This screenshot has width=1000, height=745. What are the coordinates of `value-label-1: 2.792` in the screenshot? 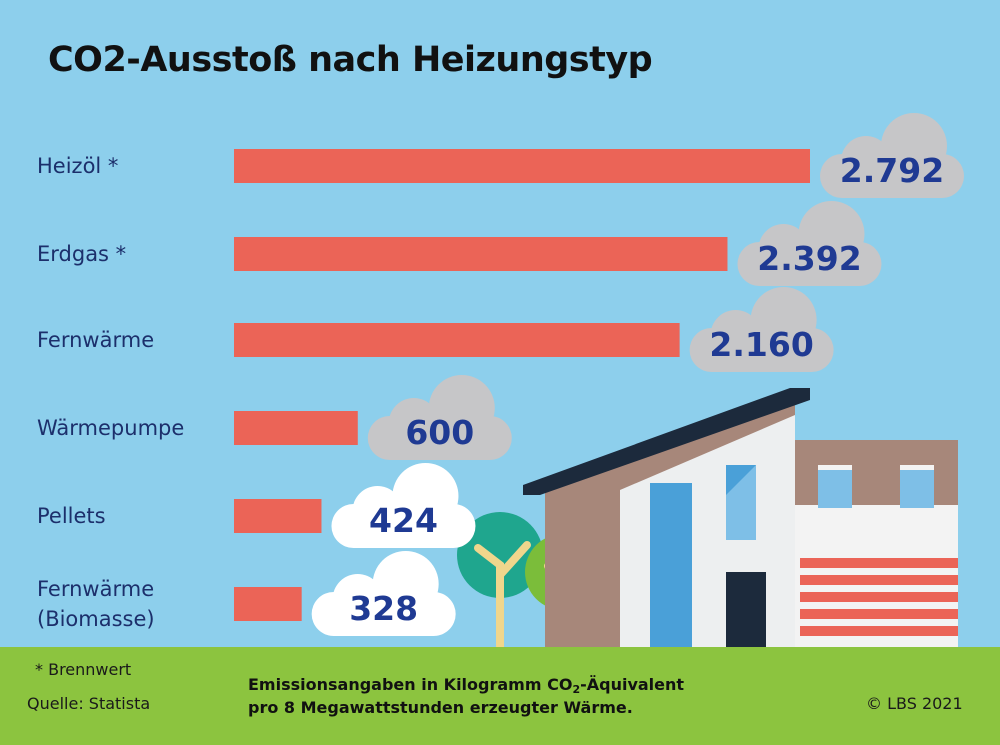 It's located at (892, 170).